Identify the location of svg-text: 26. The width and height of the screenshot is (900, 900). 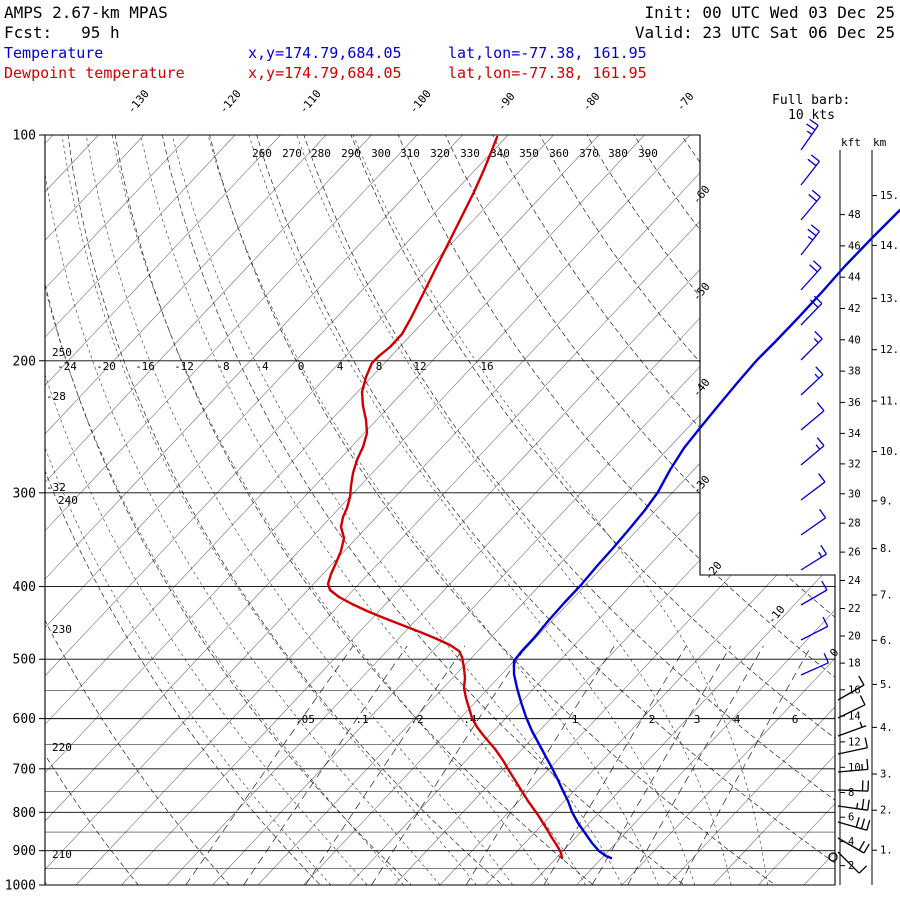
(854, 553).